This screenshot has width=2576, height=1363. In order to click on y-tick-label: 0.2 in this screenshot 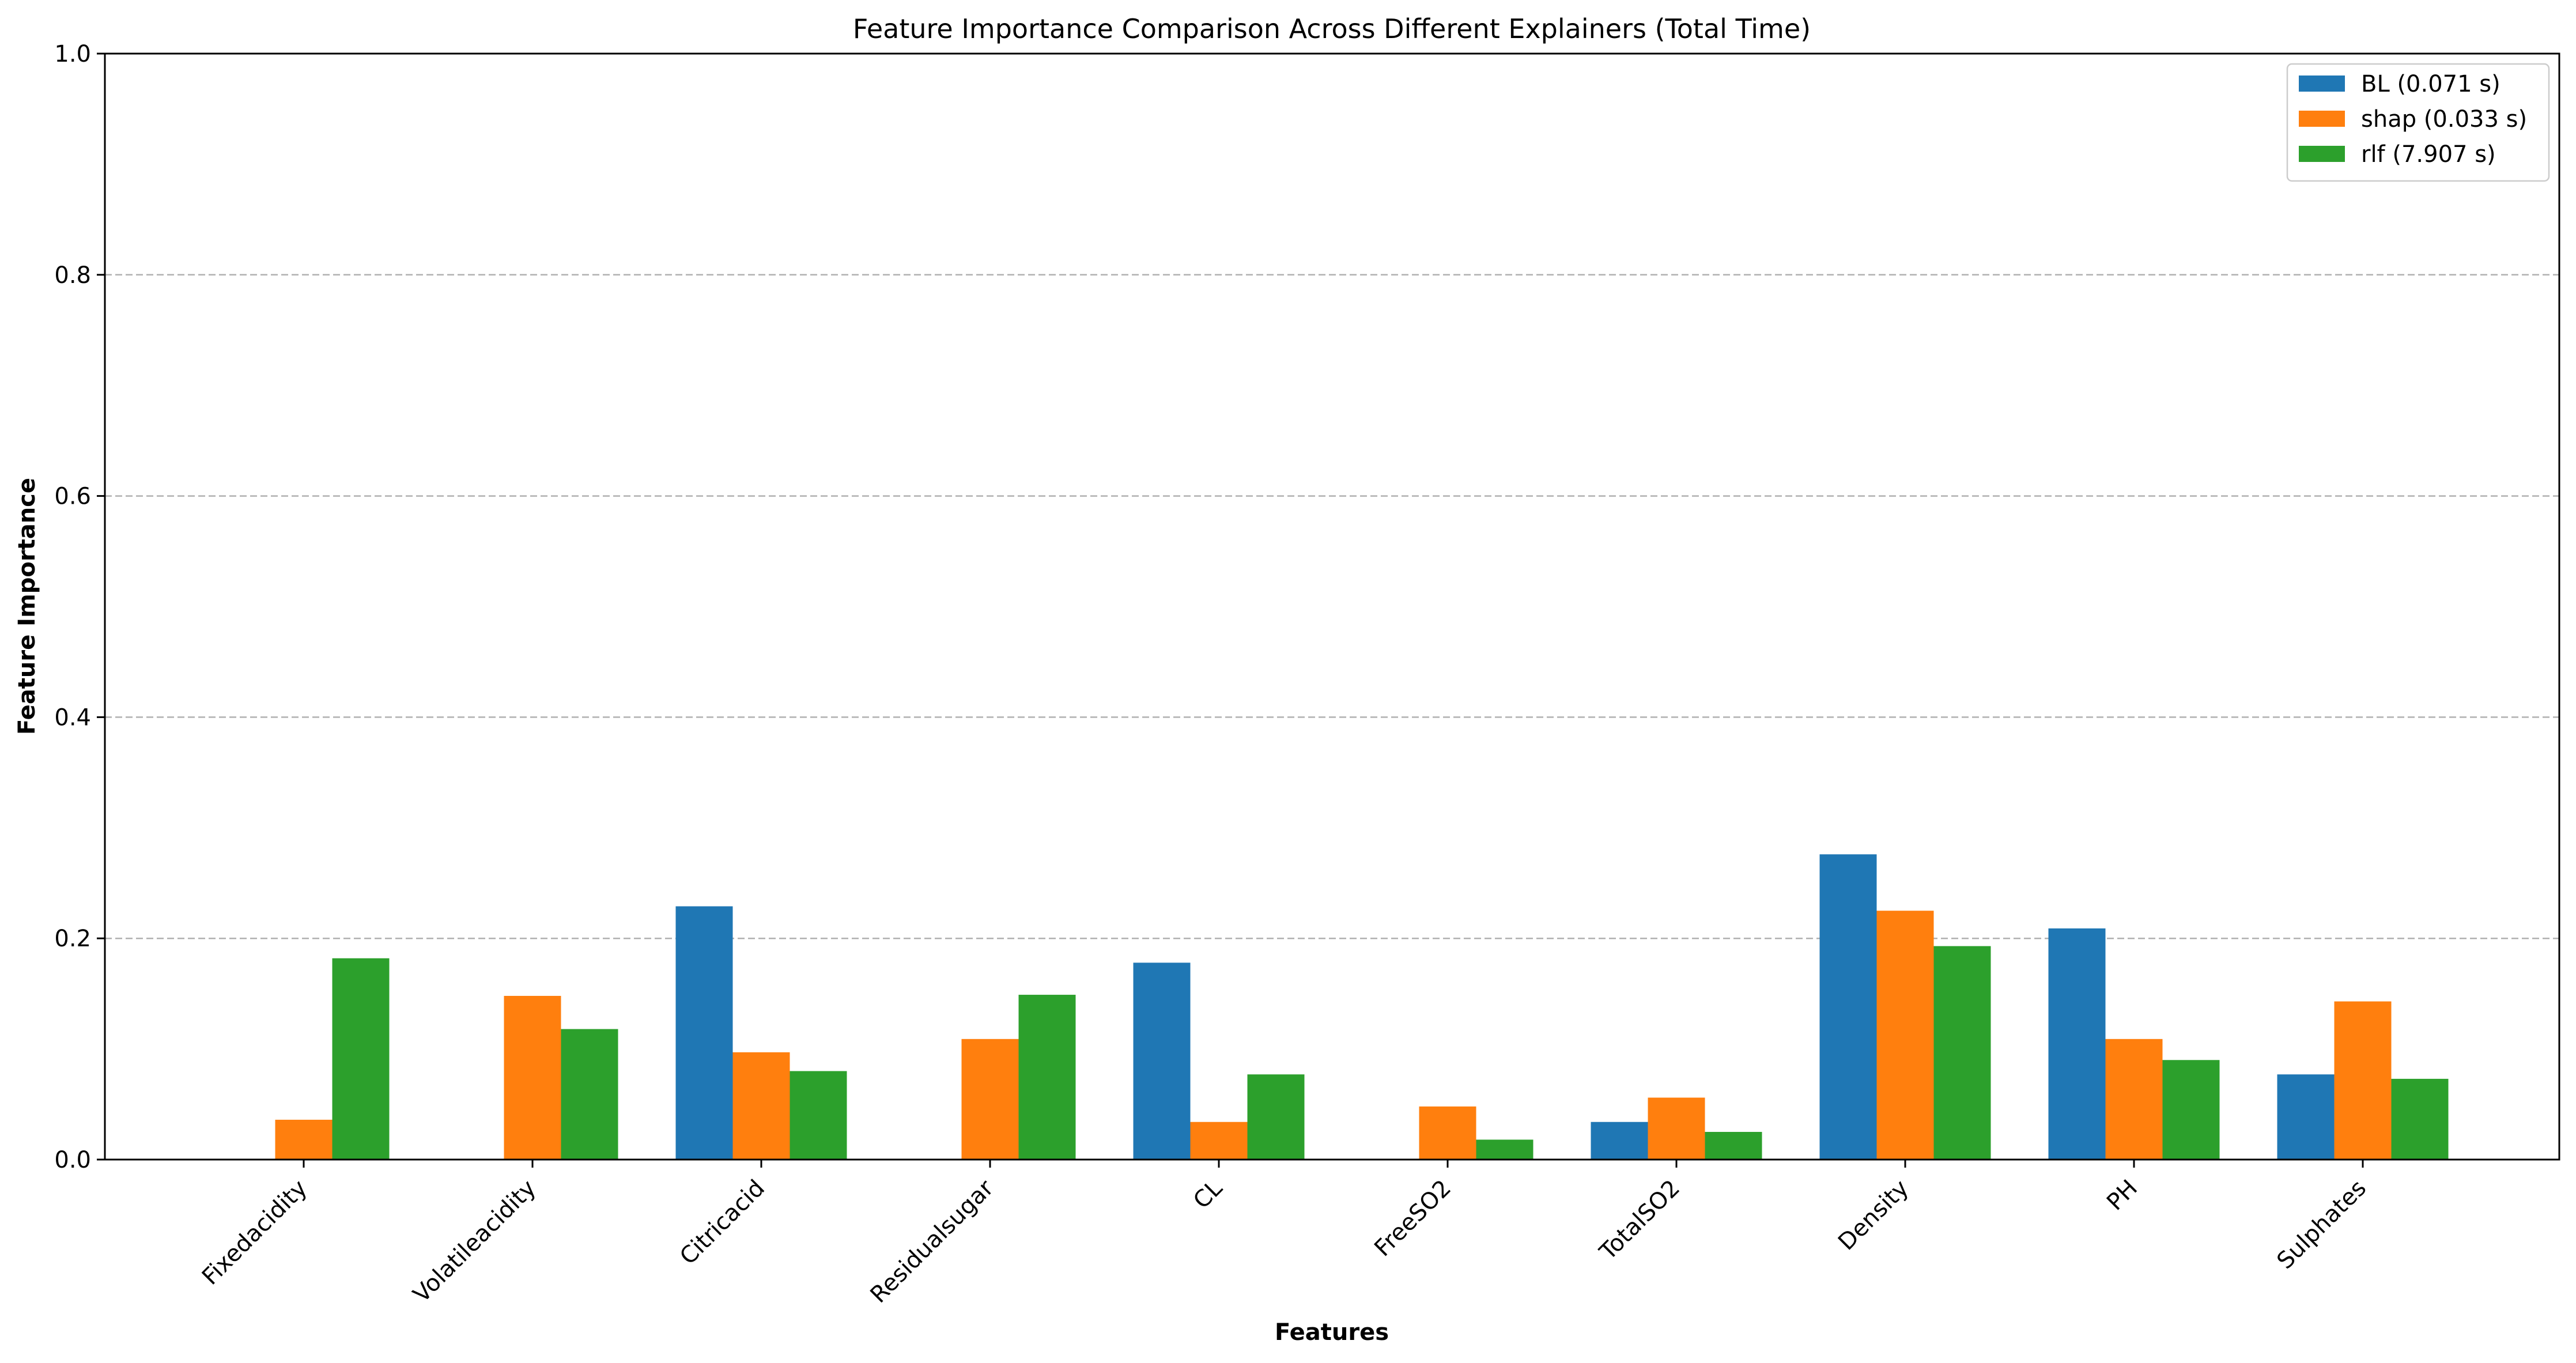, I will do `click(72, 939)`.